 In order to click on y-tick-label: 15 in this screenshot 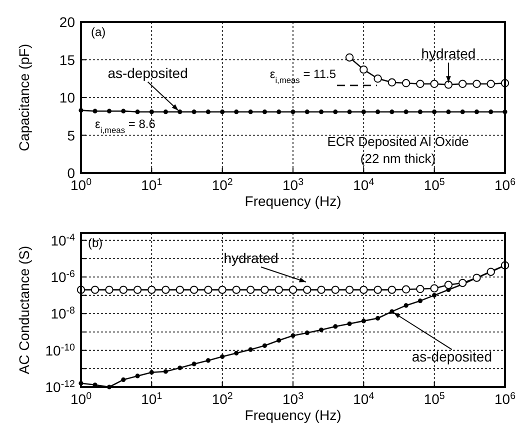, I will do `click(67, 60)`.